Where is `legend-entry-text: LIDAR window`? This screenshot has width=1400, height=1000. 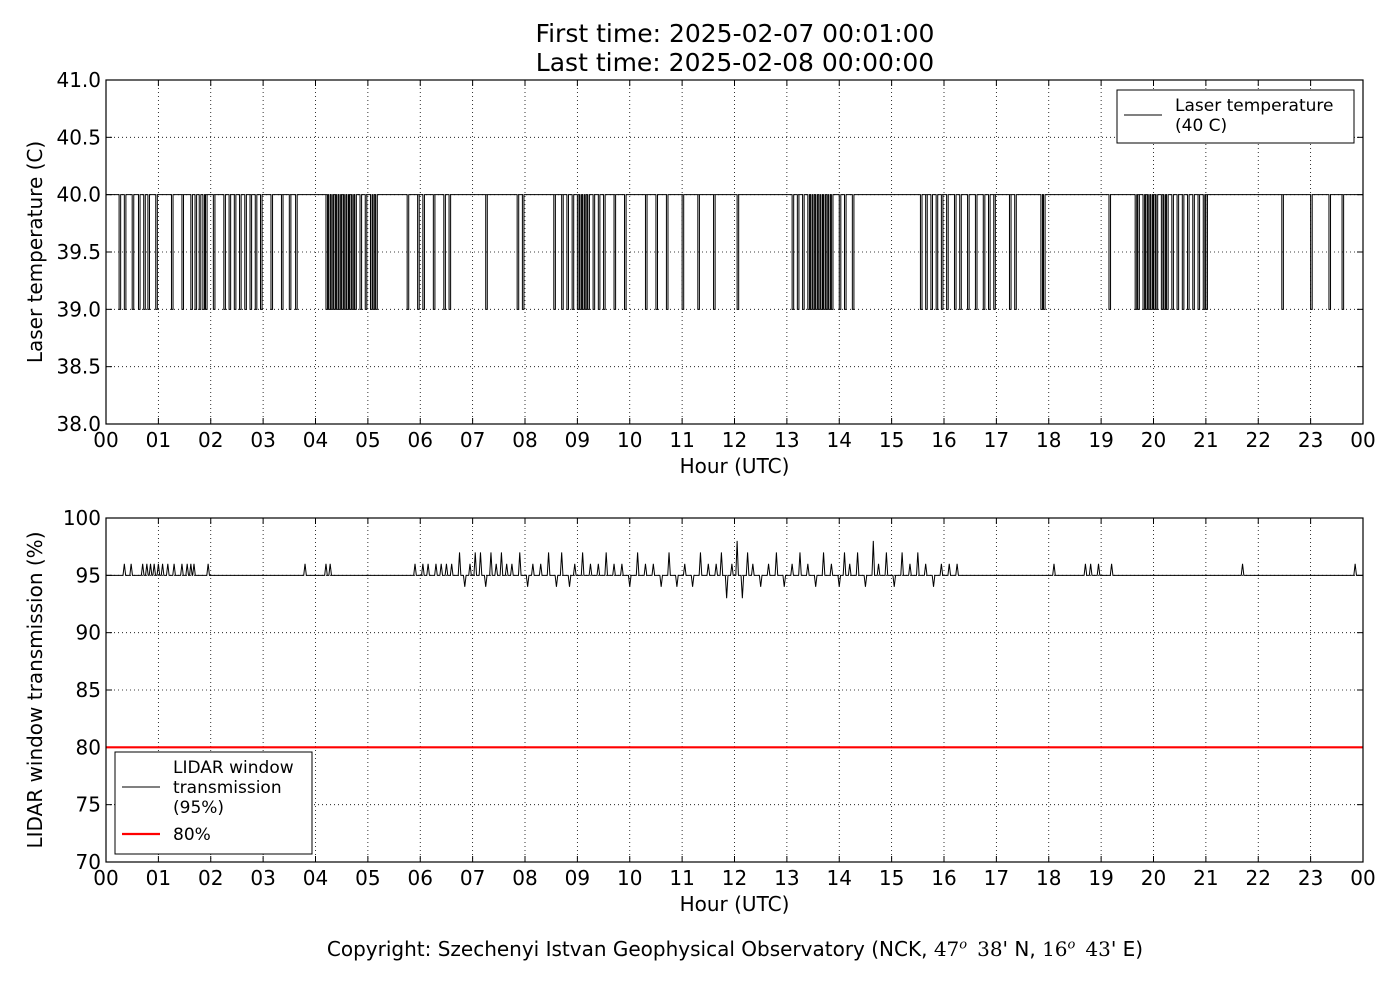 legend-entry-text: LIDAR window is located at coordinates (233, 768).